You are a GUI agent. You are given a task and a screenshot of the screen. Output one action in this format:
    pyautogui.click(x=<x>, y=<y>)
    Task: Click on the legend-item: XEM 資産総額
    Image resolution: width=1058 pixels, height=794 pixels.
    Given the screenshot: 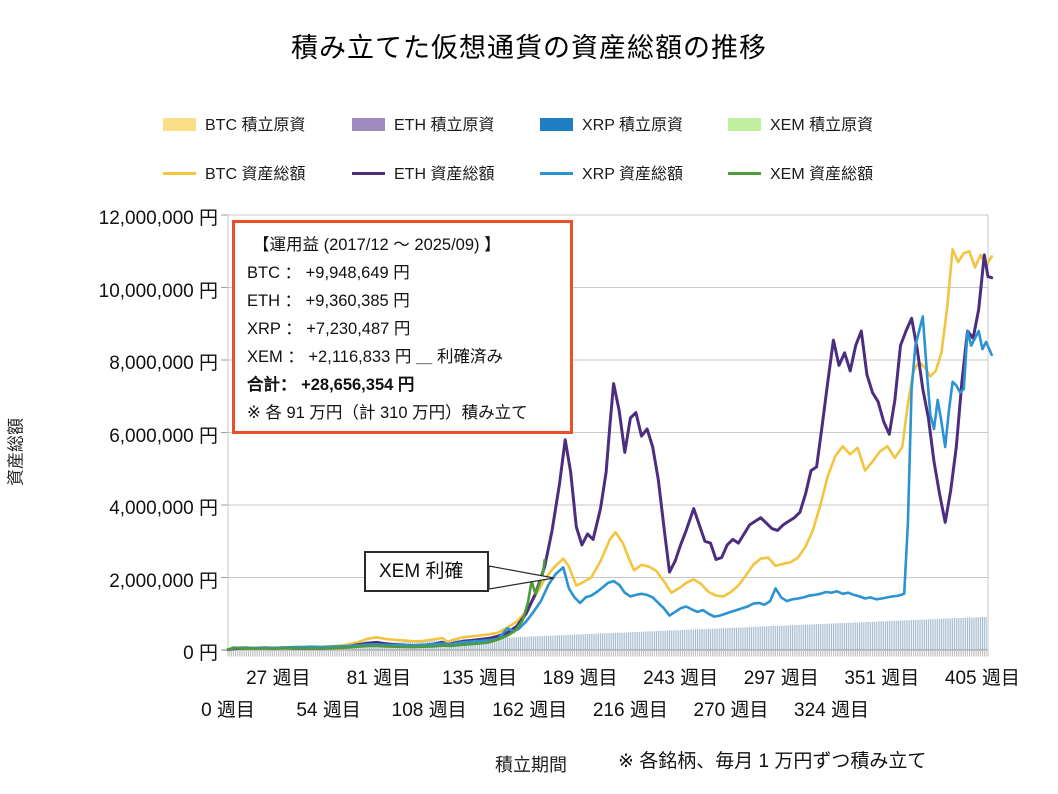 What is the action you would take?
    pyautogui.click(x=800, y=171)
    